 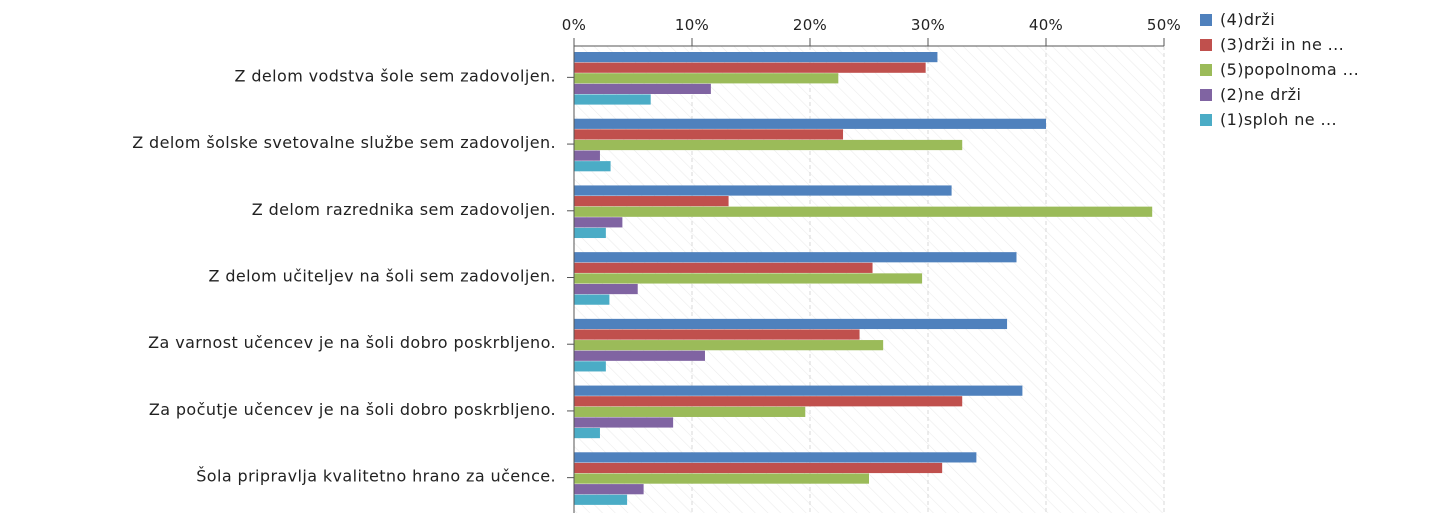 I want to click on x-axis-ticks: 0% 10% 20% 30% 40% 50%, so click(x=871, y=31).